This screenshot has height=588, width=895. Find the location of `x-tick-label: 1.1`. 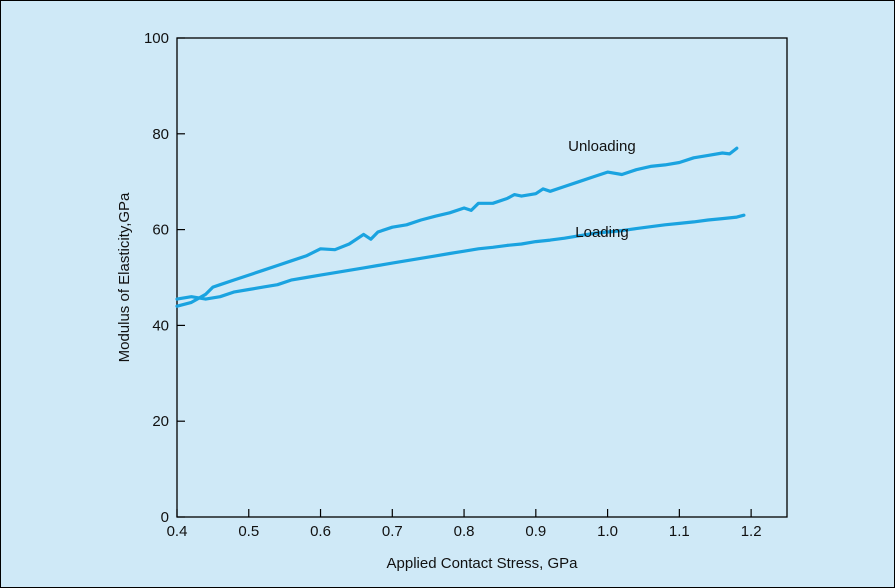

x-tick-label: 1.1 is located at coordinates (679, 531).